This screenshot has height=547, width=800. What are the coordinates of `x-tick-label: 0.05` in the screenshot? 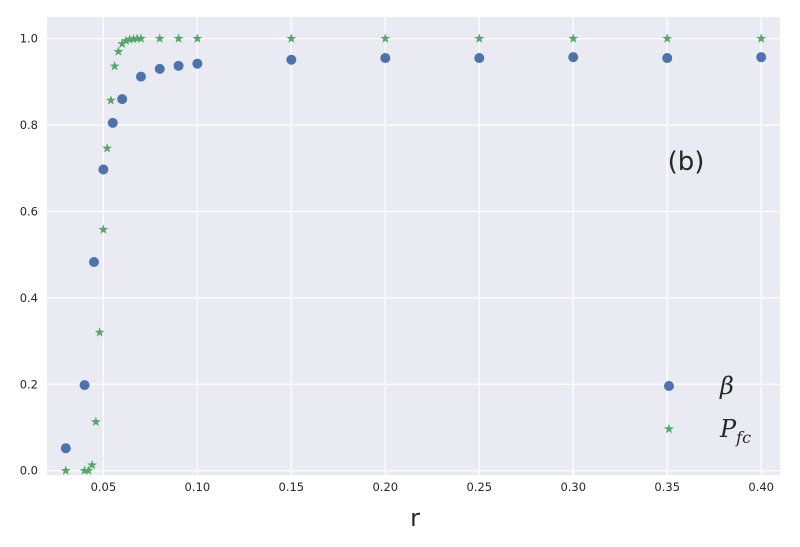 It's located at (104, 487).